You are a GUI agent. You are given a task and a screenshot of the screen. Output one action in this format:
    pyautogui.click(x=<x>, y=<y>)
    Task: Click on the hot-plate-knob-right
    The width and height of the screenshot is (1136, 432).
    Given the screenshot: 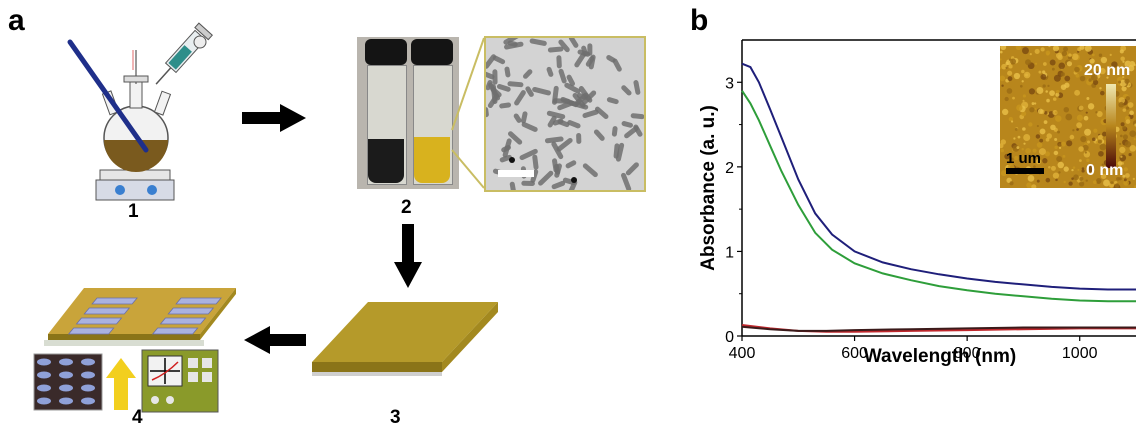 What is the action you would take?
    pyautogui.click(x=152, y=190)
    